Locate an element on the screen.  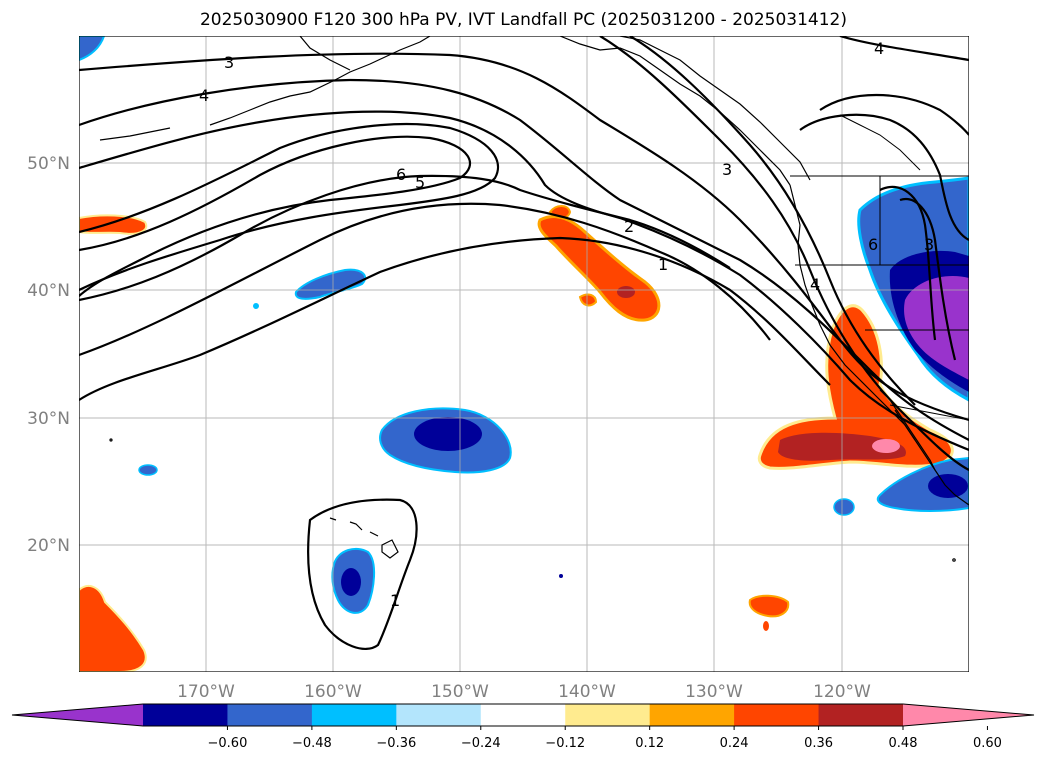
lon-label-130w: 130°W is located at coordinates (714, 692).